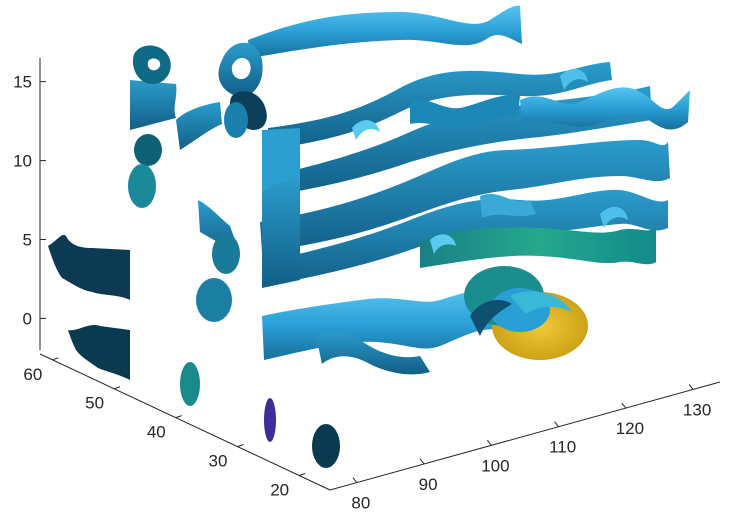 This screenshot has width=740, height=517. I want to click on streamribbon-mid-b, so click(465, 237).